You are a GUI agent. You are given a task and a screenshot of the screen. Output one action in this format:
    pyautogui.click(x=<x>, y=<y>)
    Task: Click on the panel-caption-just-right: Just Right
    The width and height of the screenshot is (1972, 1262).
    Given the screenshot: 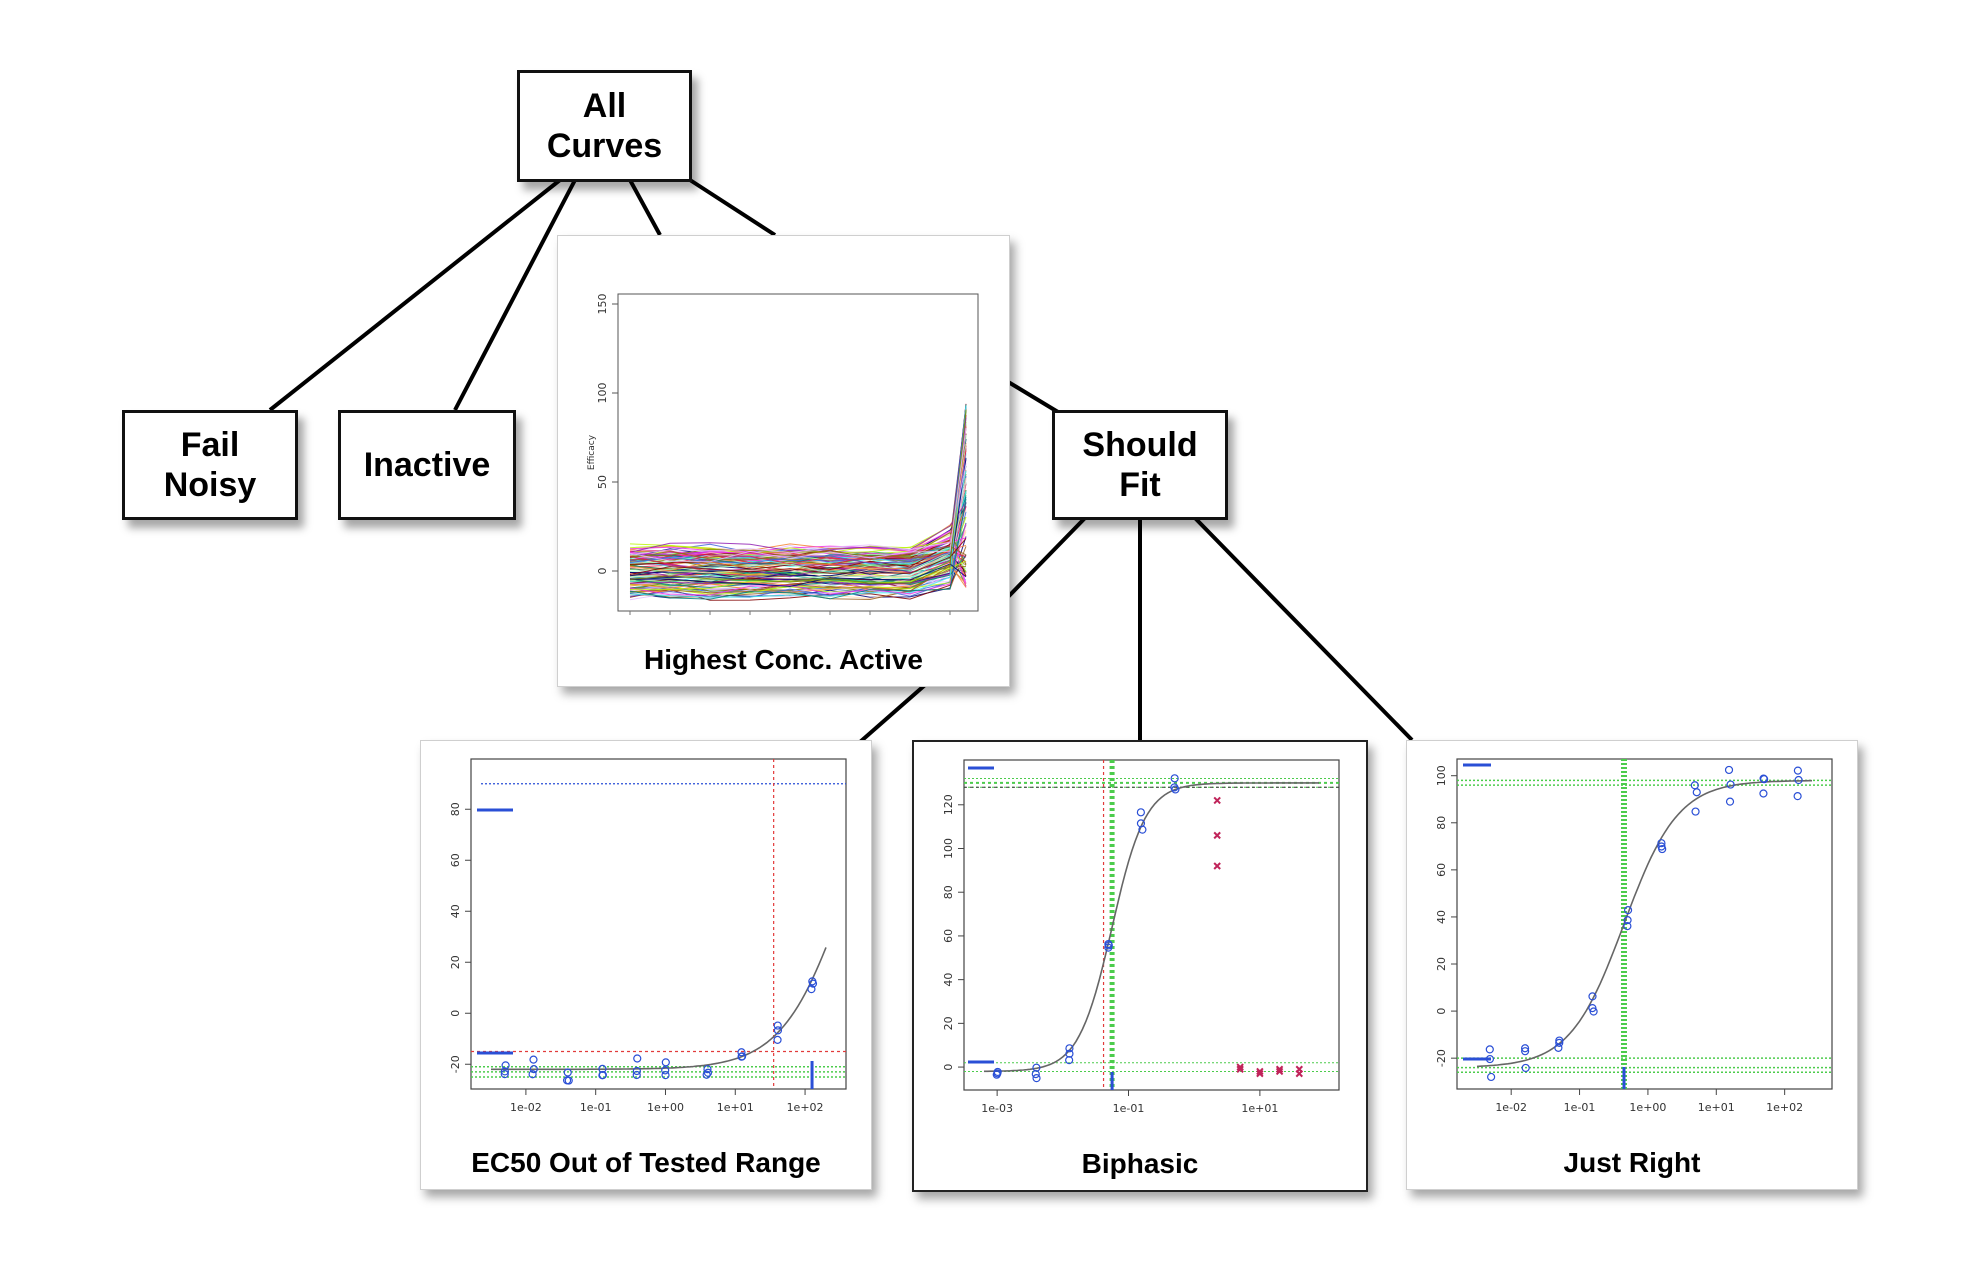 What is the action you would take?
    pyautogui.click(x=1632, y=1162)
    